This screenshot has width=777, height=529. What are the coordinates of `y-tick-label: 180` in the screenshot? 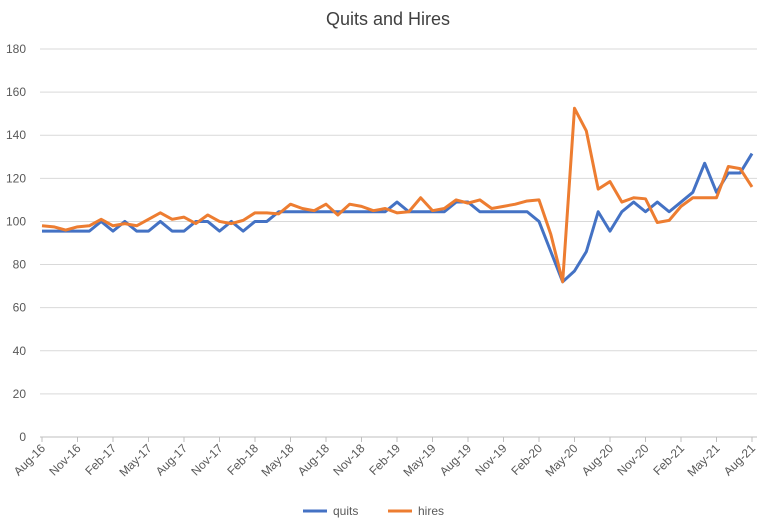 It's located at (16, 49).